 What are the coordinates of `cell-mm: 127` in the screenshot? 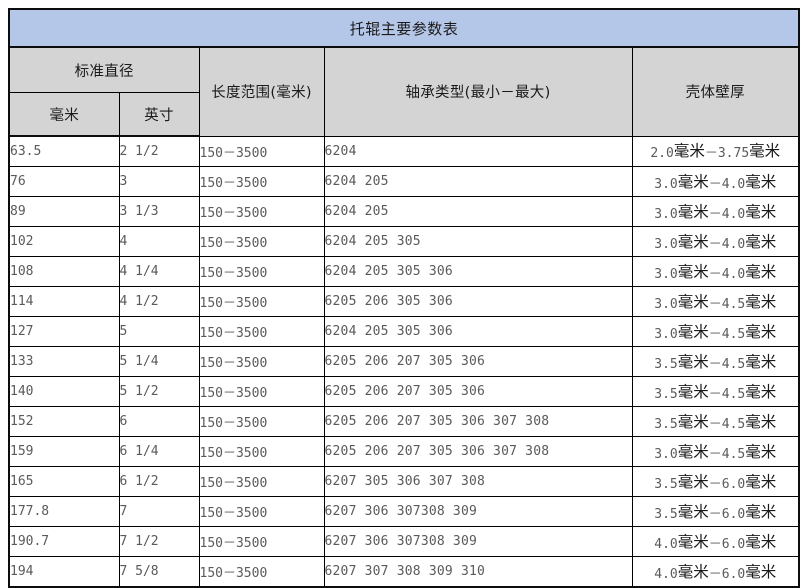 It's located at (64, 331).